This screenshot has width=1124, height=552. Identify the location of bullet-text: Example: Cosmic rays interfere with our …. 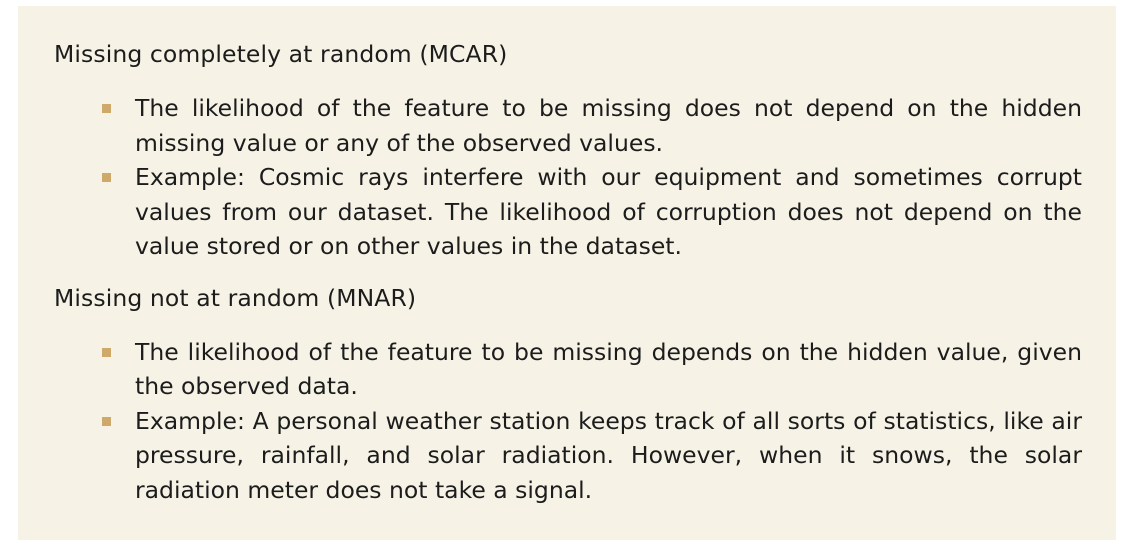
(608, 211).